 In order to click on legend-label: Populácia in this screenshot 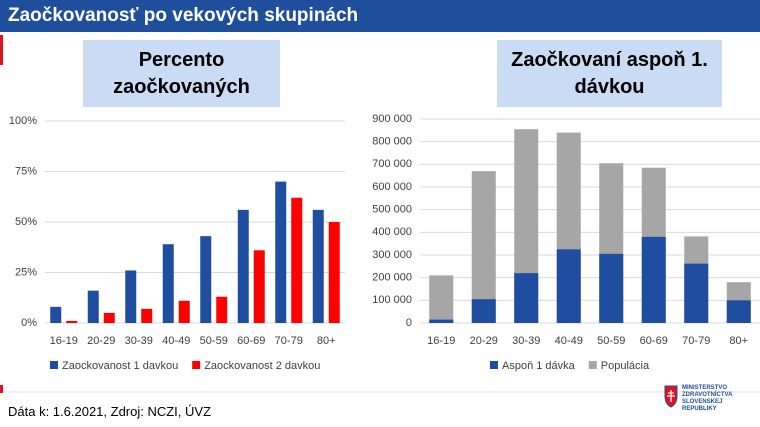, I will do `click(625, 366)`.